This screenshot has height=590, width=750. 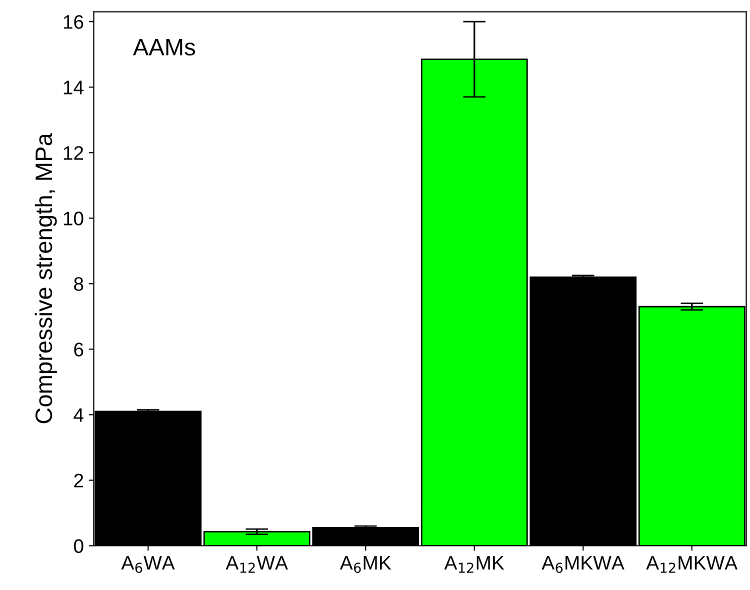 What do you see at coordinates (74, 219) in the screenshot?
I see `y-tick-label: 10` at bounding box center [74, 219].